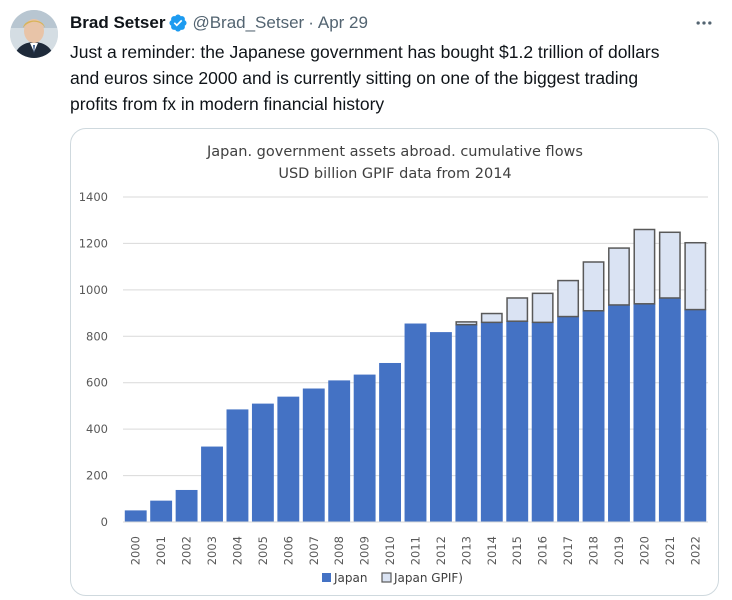 The width and height of the screenshot is (732, 600). What do you see at coordinates (161, 550) in the screenshot?
I see `x-tick-label: 2001` at bounding box center [161, 550].